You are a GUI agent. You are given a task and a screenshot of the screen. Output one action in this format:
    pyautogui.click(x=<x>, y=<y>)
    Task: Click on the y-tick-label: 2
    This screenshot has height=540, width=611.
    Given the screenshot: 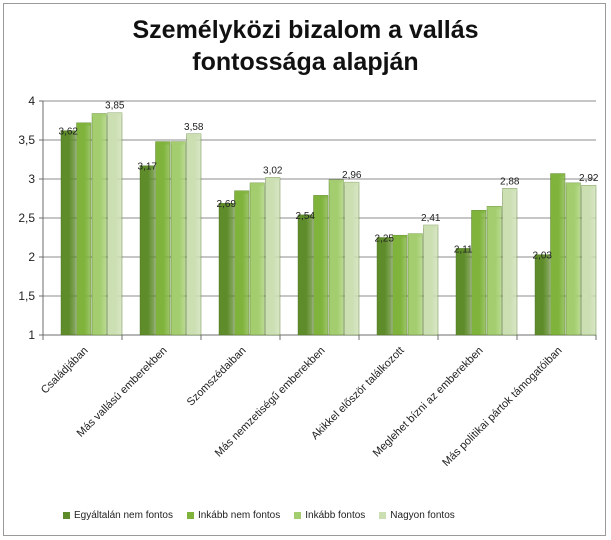 What is the action you would take?
    pyautogui.click(x=31, y=257)
    